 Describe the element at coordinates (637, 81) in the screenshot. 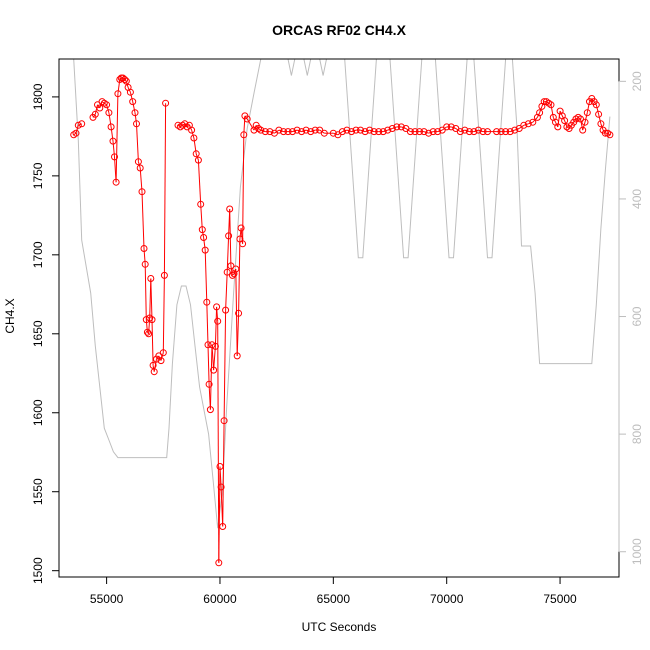

I see `right-y-tick-label: 200` at that location.